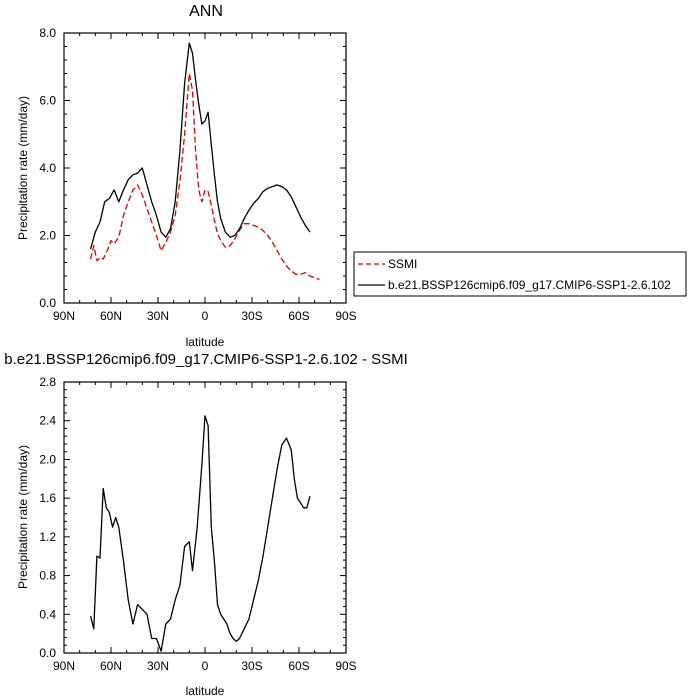 This screenshot has width=700, height=700. Describe the element at coordinates (251, 316) in the screenshot. I see `top-x-tick-label: 30S` at that location.